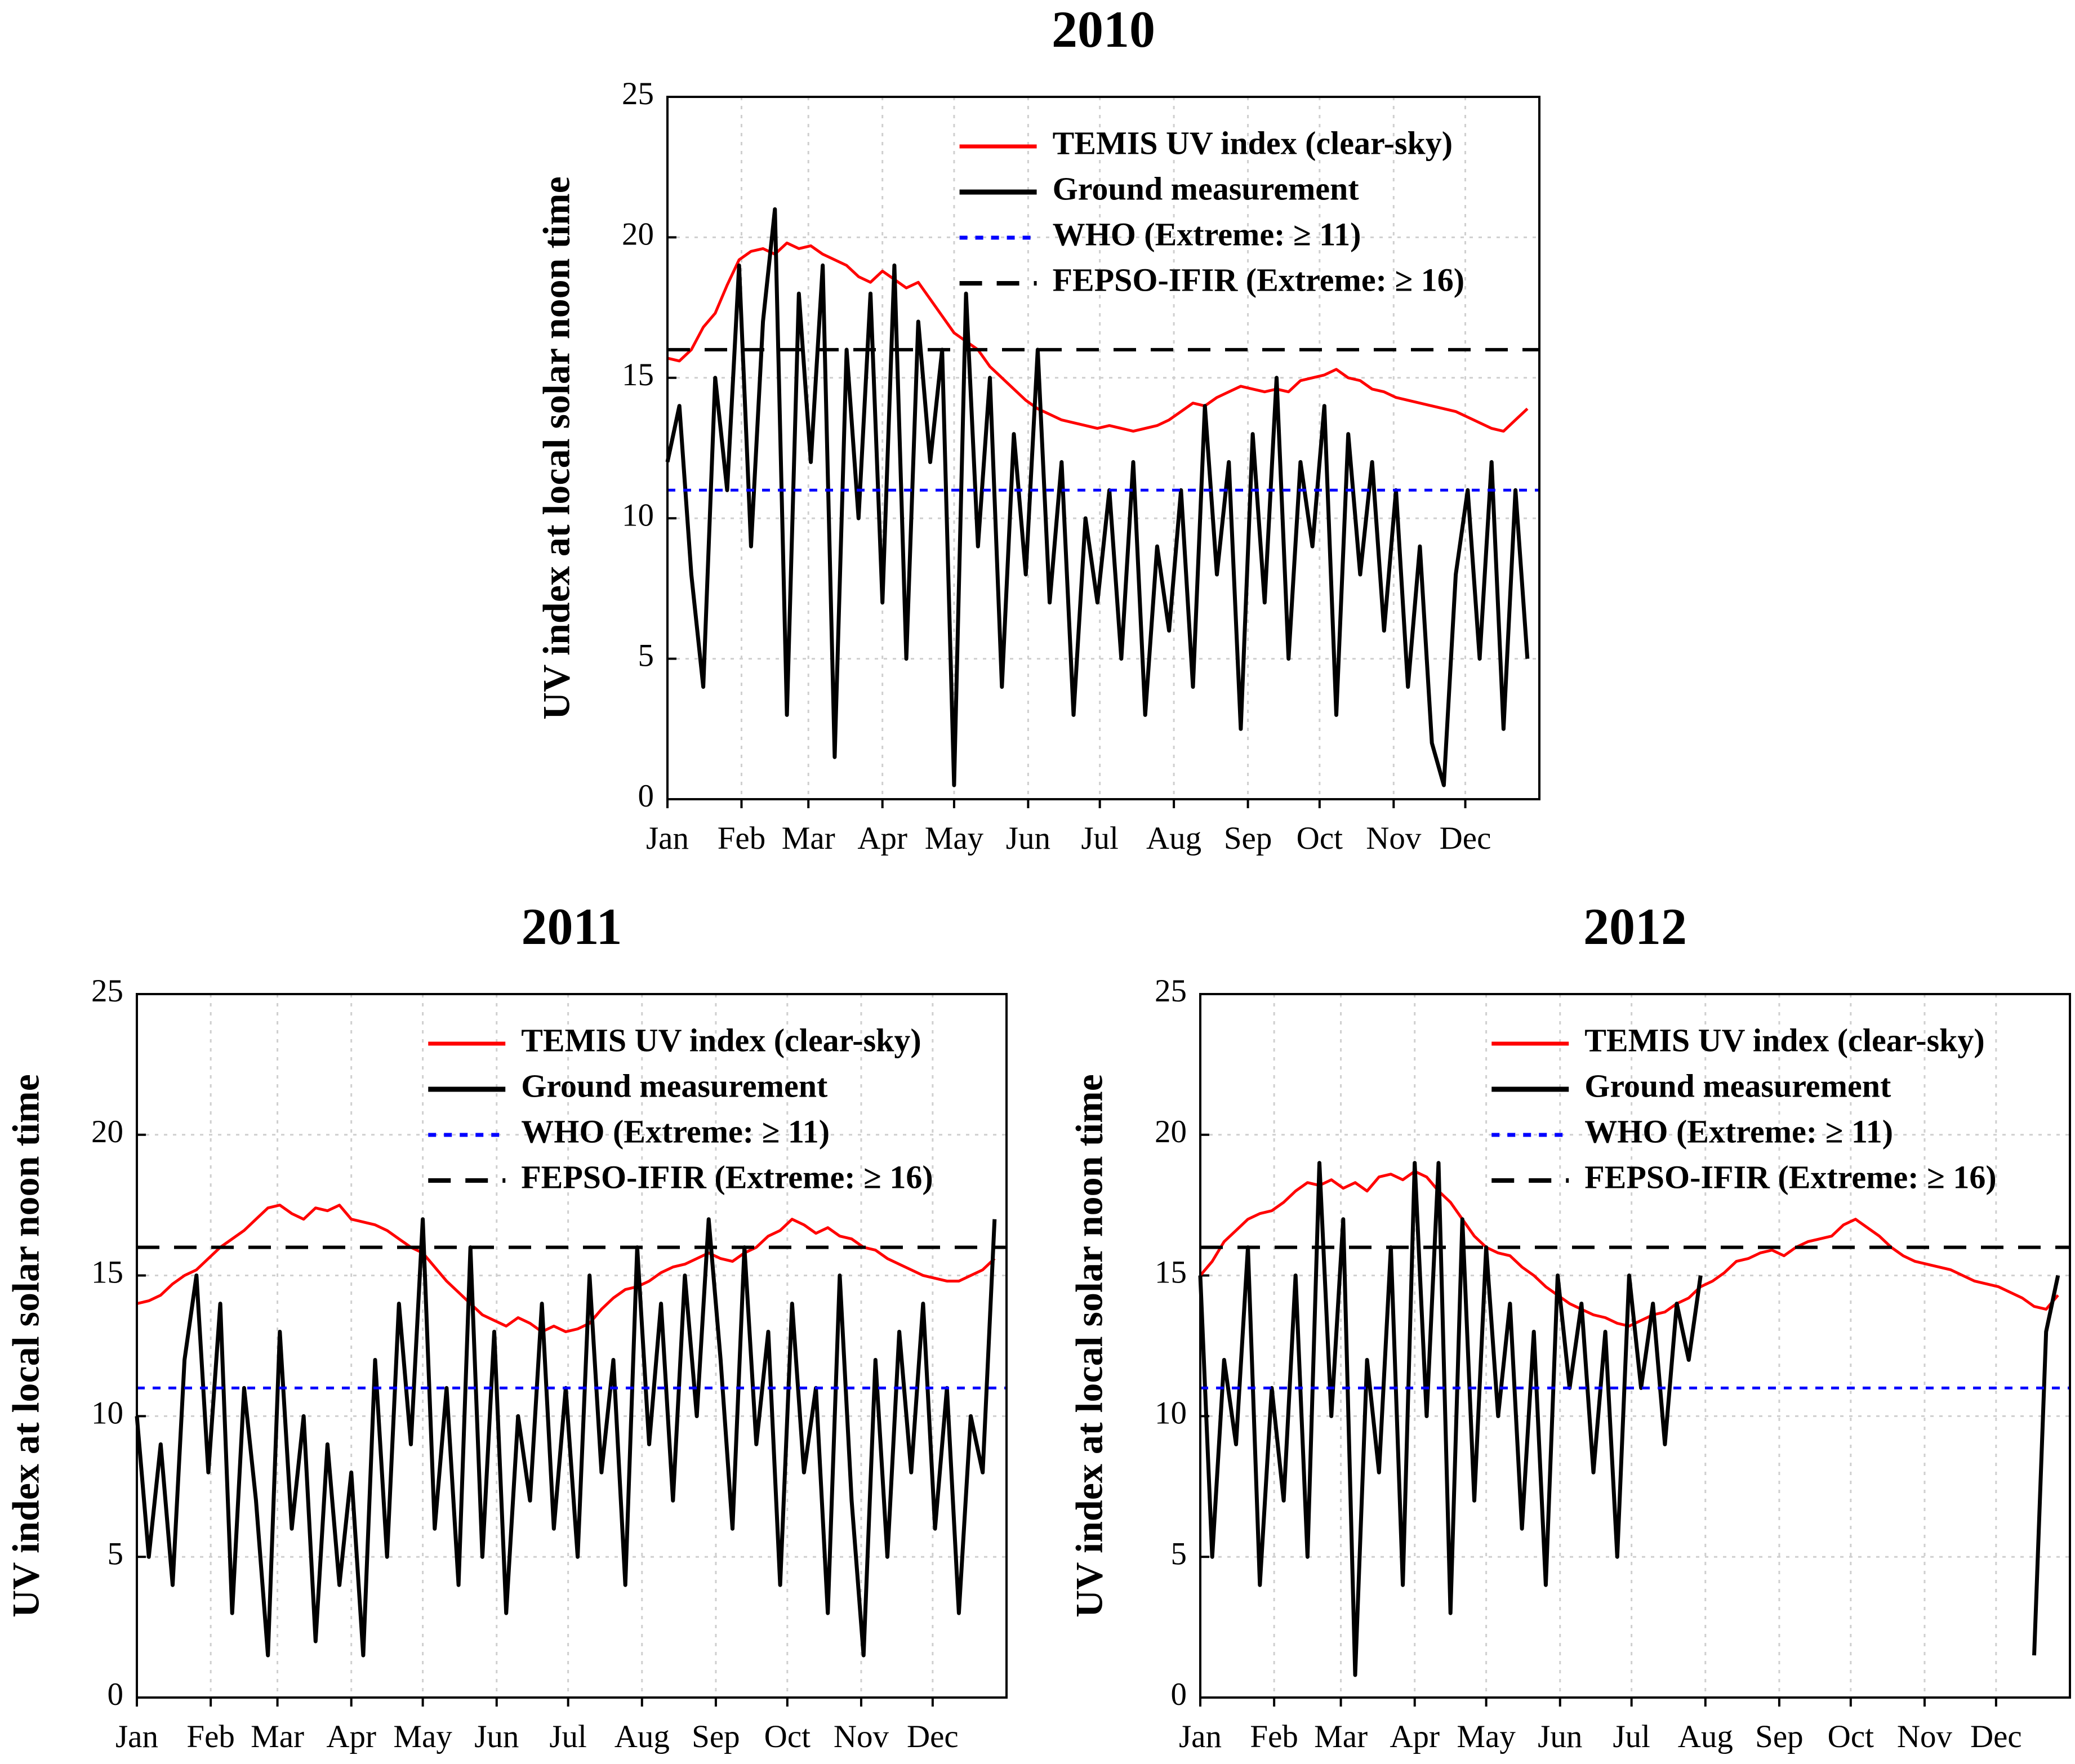  What do you see at coordinates (572, 926) in the screenshot?
I see `chart-title: 2011` at bounding box center [572, 926].